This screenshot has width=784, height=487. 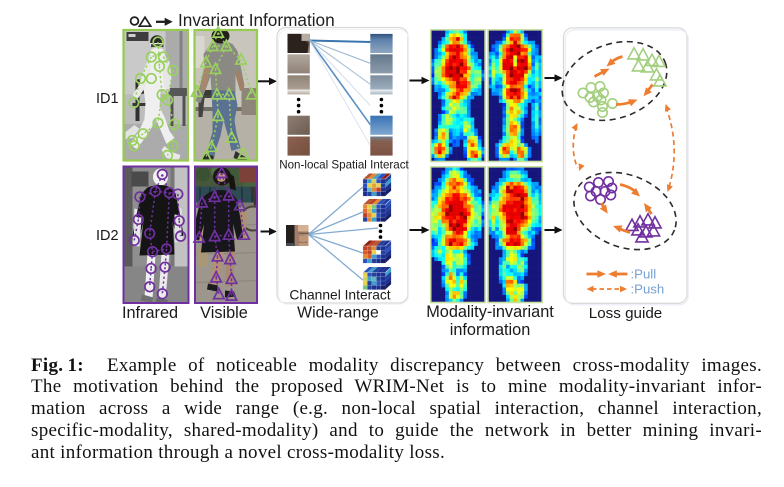 What do you see at coordinates (344, 165) in the screenshot?
I see `svg-text: Non-local Spatial Interact` at bounding box center [344, 165].